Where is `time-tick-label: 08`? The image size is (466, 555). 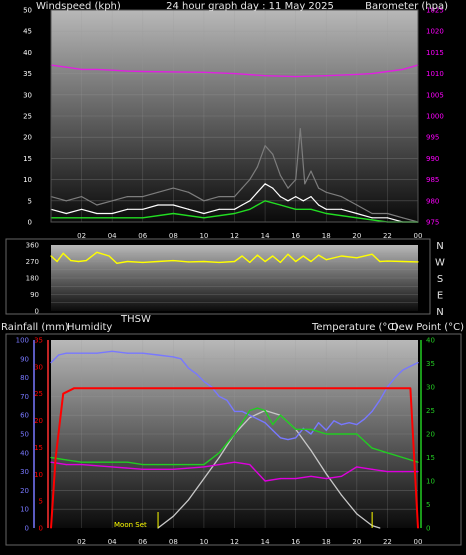 time-tick-label: 08 is located at coordinates (173, 542).